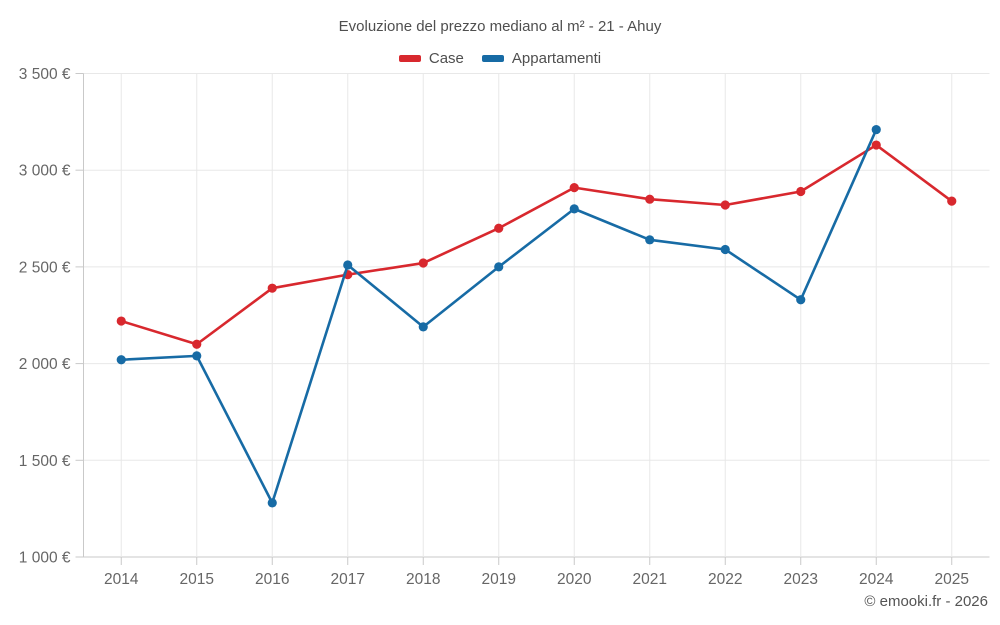 Image resolution: width=1000 pixels, height=625 pixels. What do you see at coordinates (574, 579) in the screenshot?
I see `x-tick-label-2020: 2020` at bounding box center [574, 579].